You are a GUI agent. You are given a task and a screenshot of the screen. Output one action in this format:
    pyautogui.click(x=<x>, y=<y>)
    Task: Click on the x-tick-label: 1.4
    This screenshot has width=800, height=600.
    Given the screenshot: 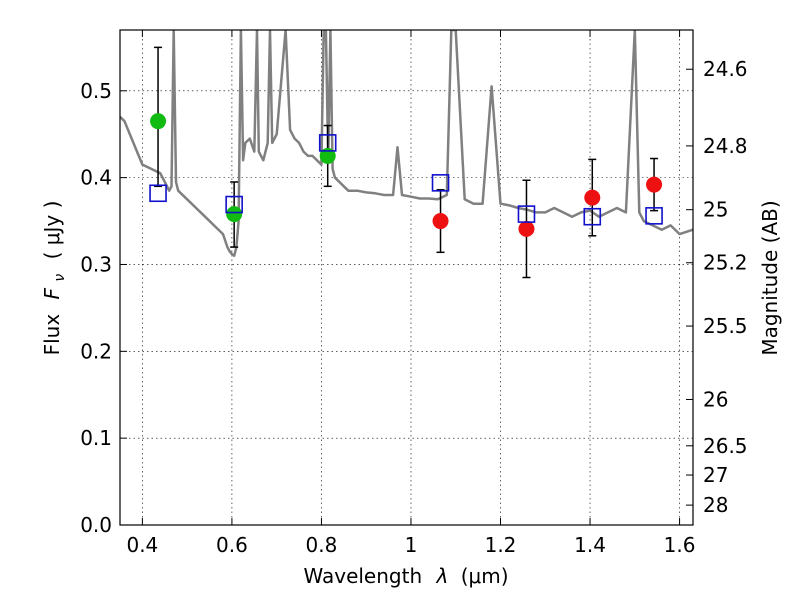 What is the action you would take?
    pyautogui.click(x=590, y=545)
    